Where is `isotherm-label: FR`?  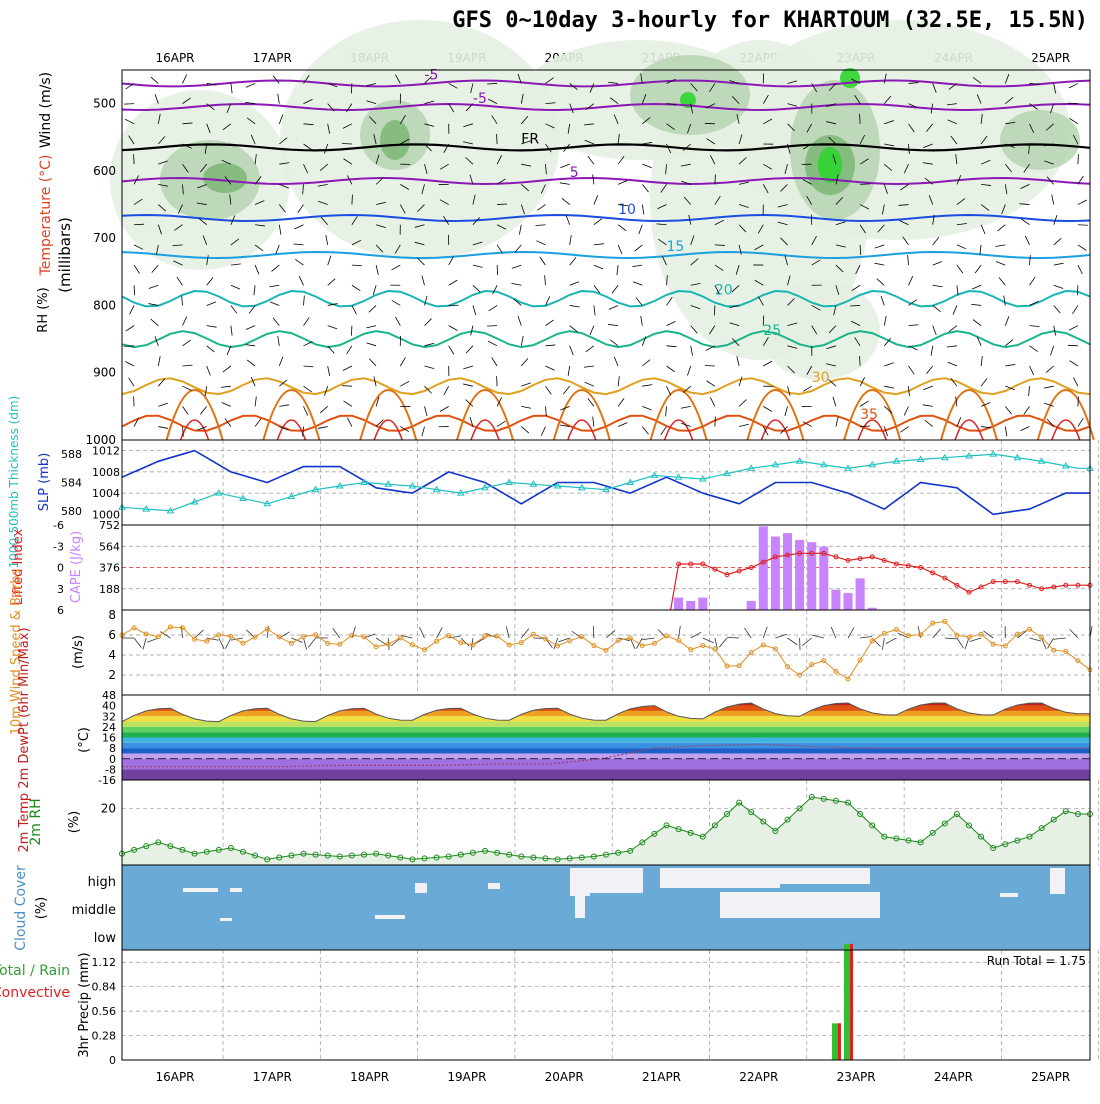
isotherm-label: FR is located at coordinates (530, 139).